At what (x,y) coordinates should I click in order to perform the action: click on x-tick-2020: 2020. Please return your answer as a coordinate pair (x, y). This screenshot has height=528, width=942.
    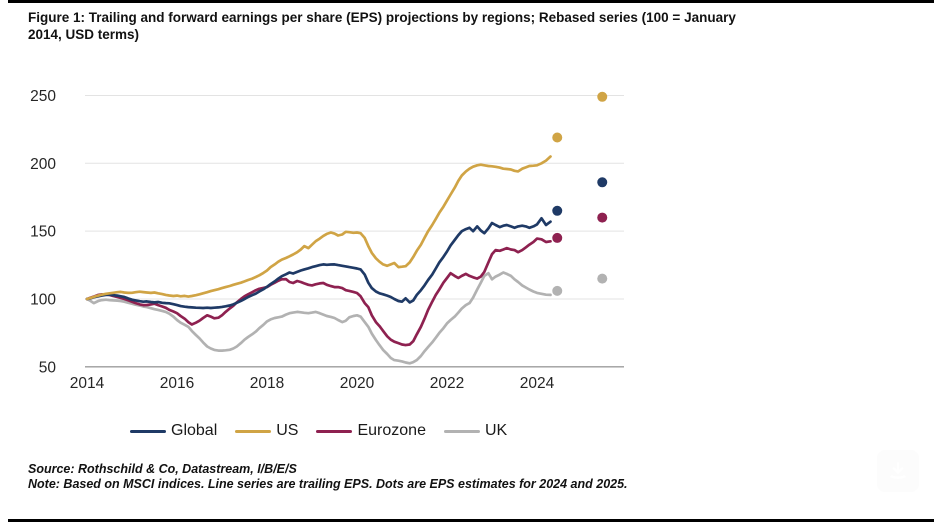
    Looking at the image, I should click on (357, 383).